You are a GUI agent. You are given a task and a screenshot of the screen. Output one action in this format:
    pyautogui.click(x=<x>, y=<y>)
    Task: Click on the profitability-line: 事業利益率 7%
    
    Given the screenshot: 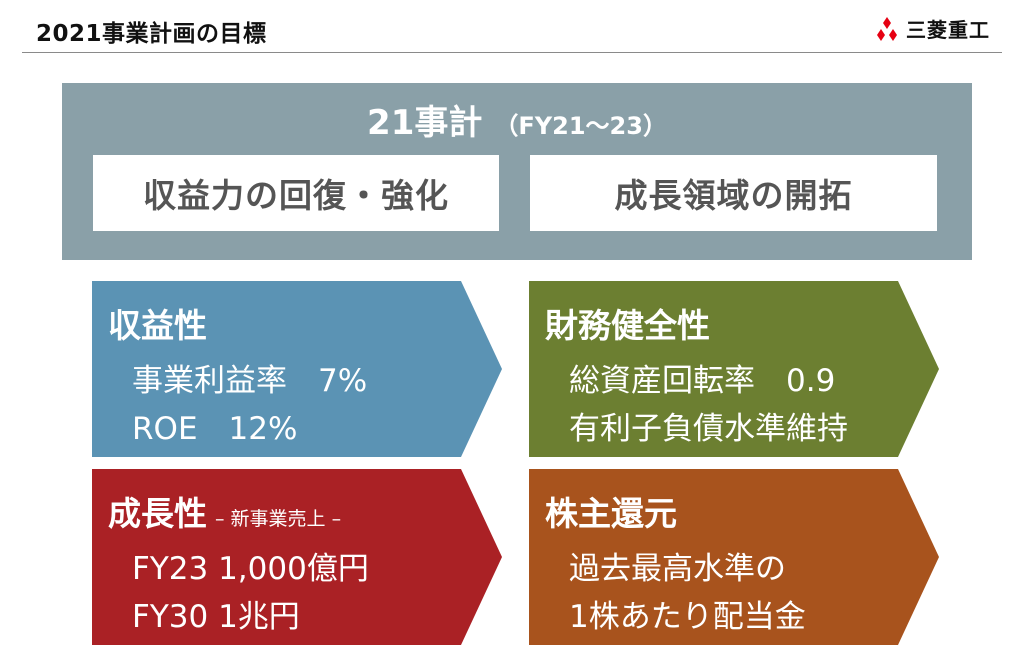 What is the action you would take?
    pyautogui.click(x=250, y=381)
    